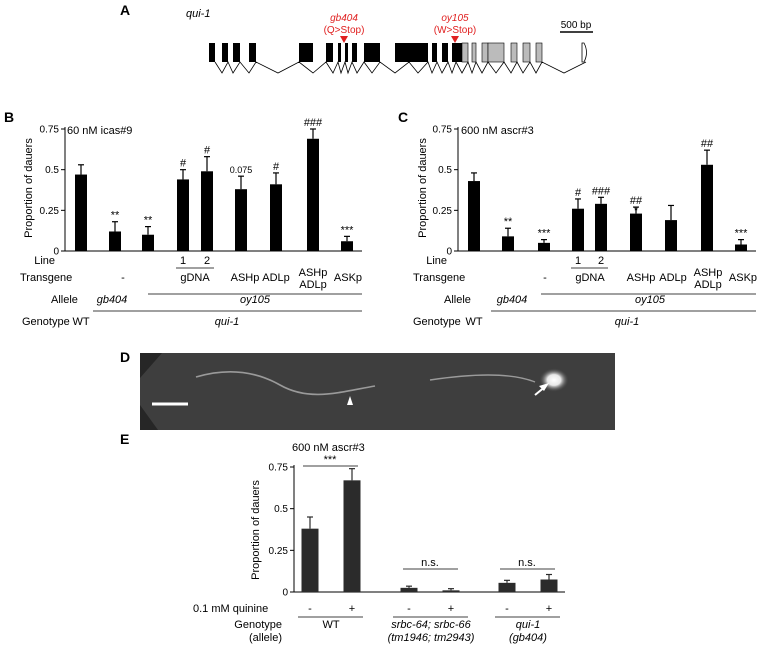 The height and width of the screenshot is (647, 759). What do you see at coordinates (124, 439) in the screenshot?
I see `panel-e-label: E` at bounding box center [124, 439].